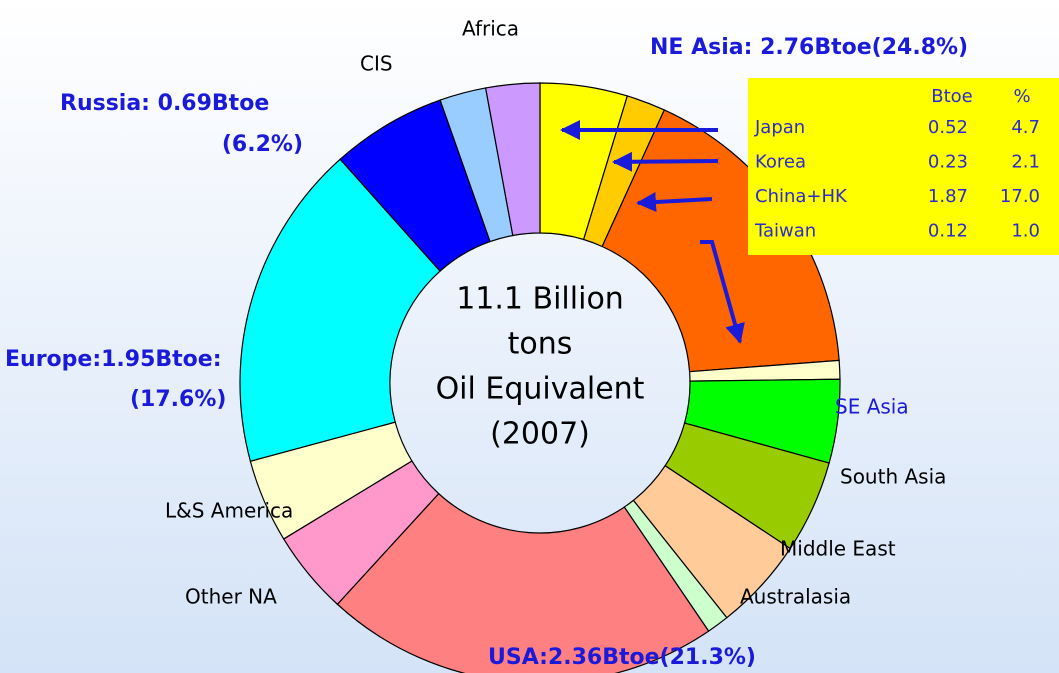 The width and height of the screenshot is (1059, 673). What do you see at coordinates (1025, 162) in the screenshot?
I see `table-cell: 2.1` at bounding box center [1025, 162].